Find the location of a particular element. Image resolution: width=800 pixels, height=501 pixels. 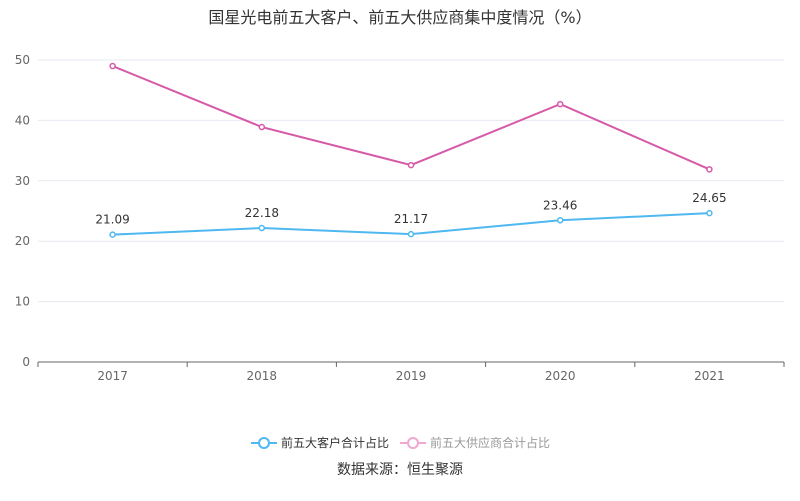

legend-item-suppliers: 前五大供应商合计占比 is located at coordinates (475, 442).